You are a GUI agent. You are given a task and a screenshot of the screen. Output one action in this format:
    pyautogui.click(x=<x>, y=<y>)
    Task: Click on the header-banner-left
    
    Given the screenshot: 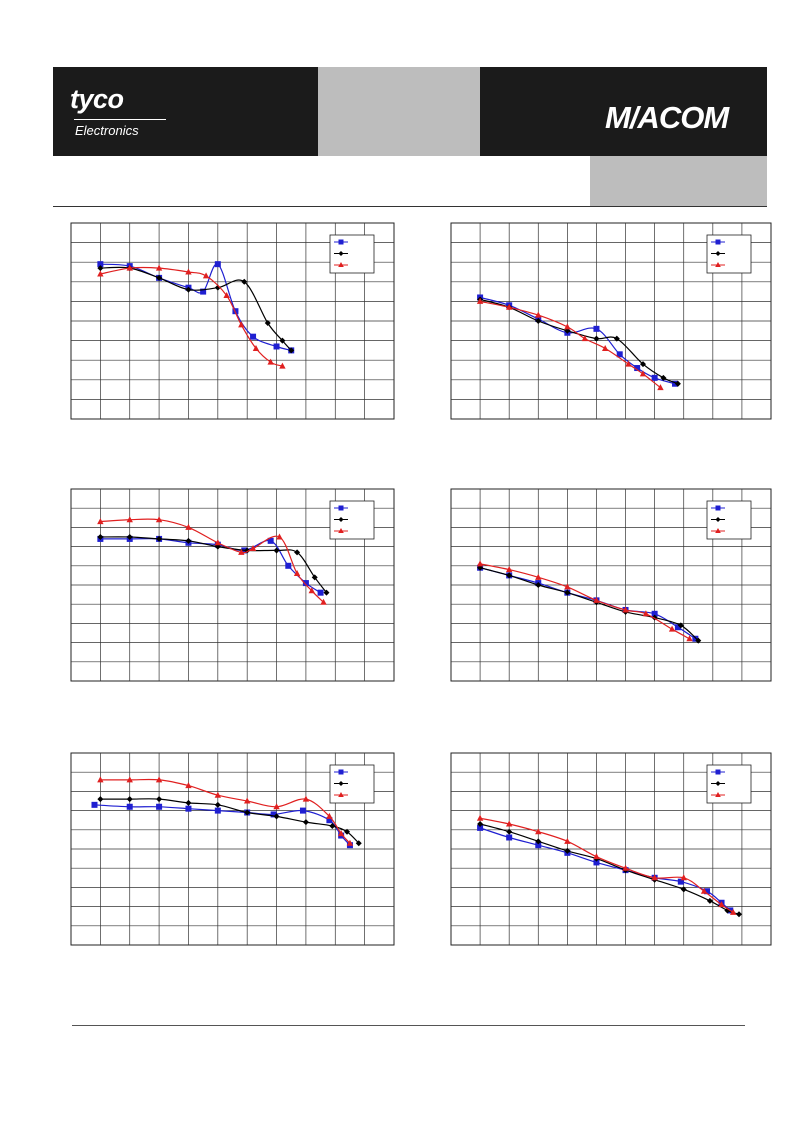 What is the action you would take?
    pyautogui.click(x=185, y=111)
    